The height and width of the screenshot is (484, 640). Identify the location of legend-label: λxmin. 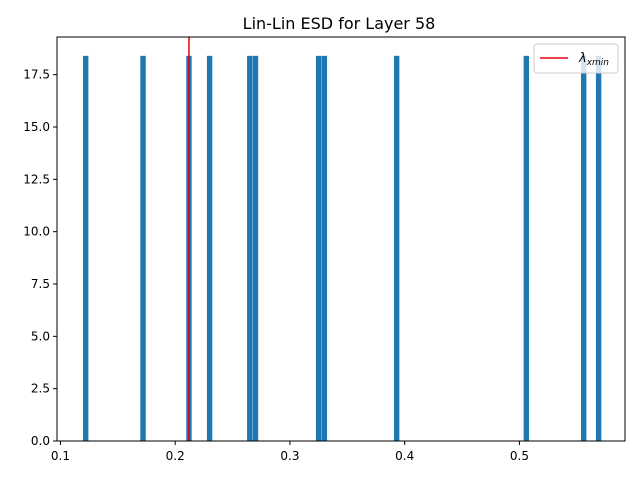
(593, 59).